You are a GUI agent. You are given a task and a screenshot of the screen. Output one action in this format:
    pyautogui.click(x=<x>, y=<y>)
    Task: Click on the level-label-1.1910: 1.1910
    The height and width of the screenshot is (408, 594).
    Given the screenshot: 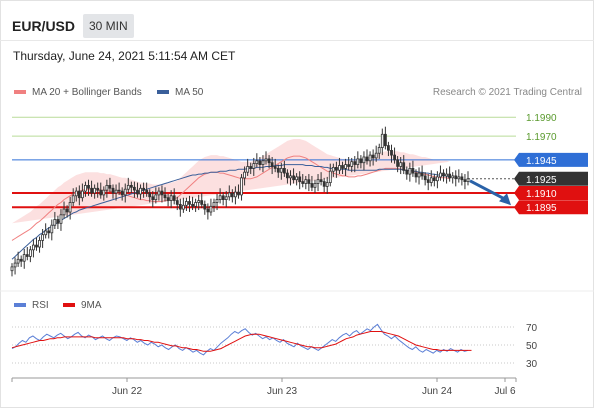 What is the action you would take?
    pyautogui.click(x=541, y=194)
    